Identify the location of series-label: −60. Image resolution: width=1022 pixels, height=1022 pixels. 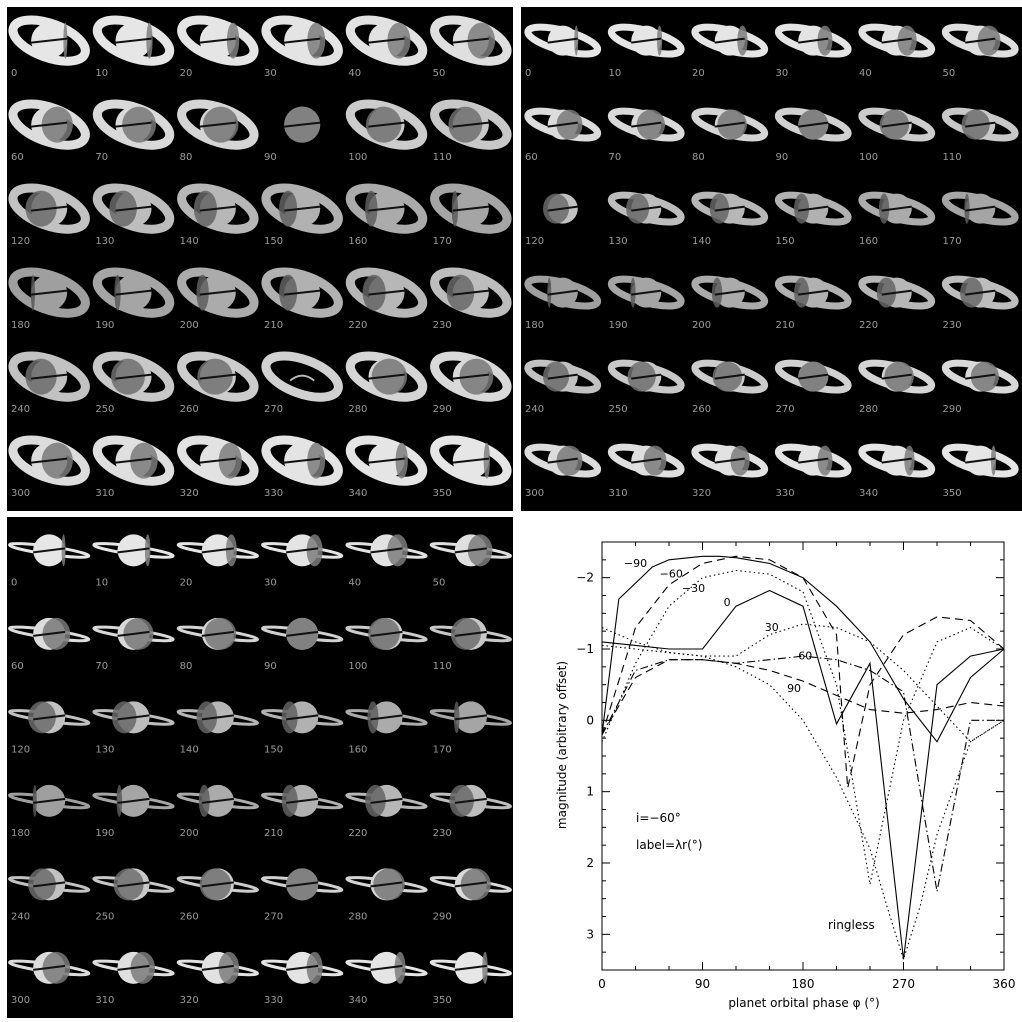
(671, 574).